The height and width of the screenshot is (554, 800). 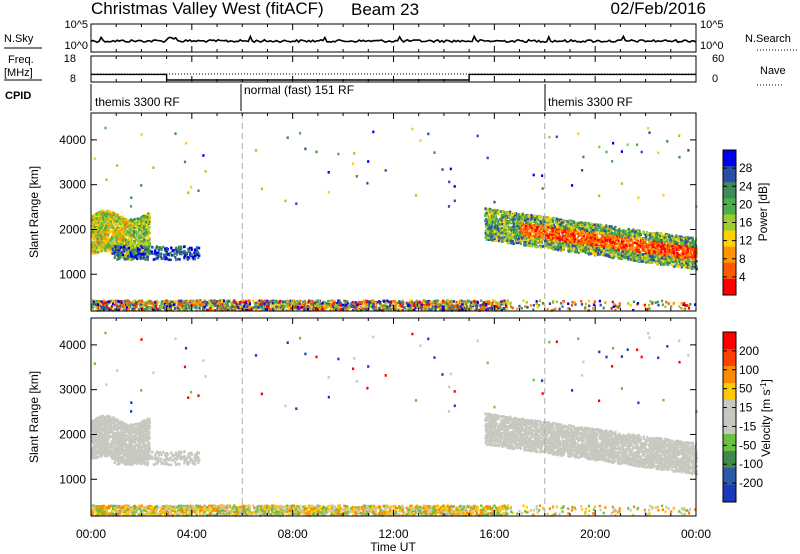 What do you see at coordinates (395, 69) in the screenshot?
I see `freq-panel: Freq. [MHz] 18 8 60 0 Nave` at bounding box center [395, 69].